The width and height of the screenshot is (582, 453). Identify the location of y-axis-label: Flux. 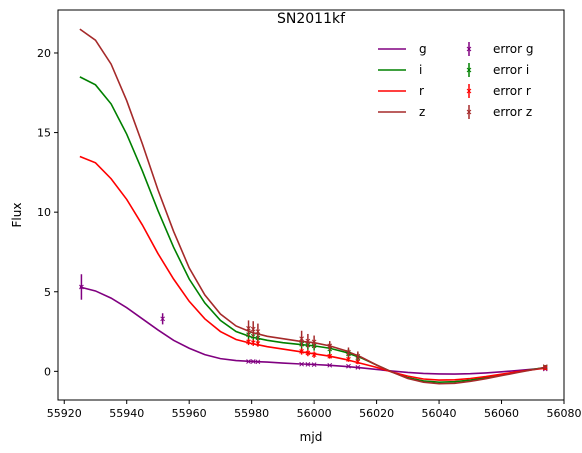
(17, 215).